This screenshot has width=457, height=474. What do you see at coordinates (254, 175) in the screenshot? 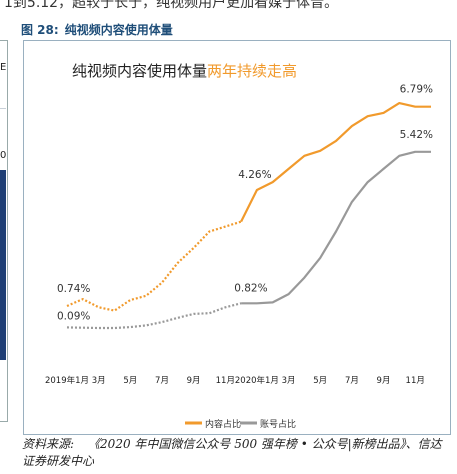
I see `data-label-2: 4.26%` at bounding box center [254, 175].